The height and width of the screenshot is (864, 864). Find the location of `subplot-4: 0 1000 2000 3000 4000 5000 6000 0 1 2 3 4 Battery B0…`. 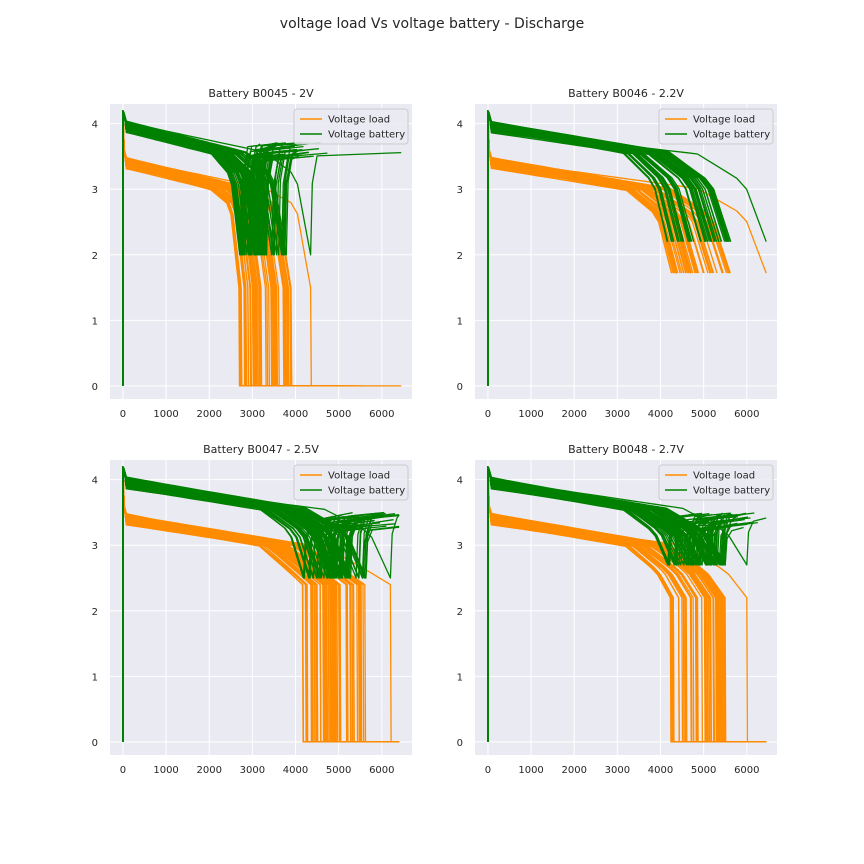

subplot-4: 0 1000 2000 3000 4000 5000 6000 0 1 2 3 4 Battery B0… is located at coordinates (617, 609).